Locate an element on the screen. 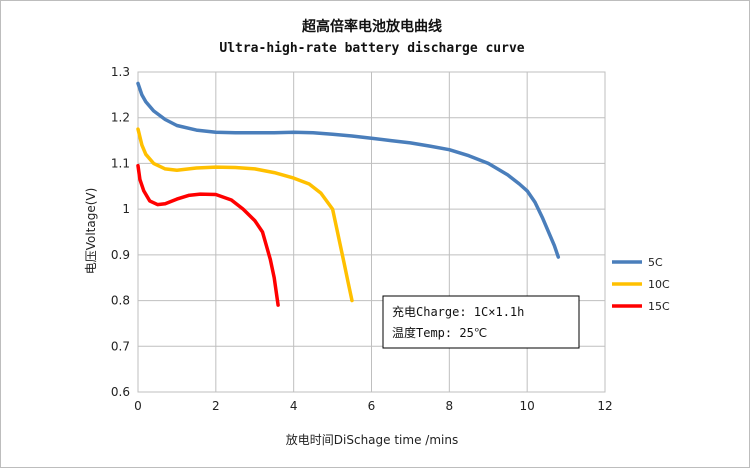  y-tick-label: 1 is located at coordinates (126, 209).